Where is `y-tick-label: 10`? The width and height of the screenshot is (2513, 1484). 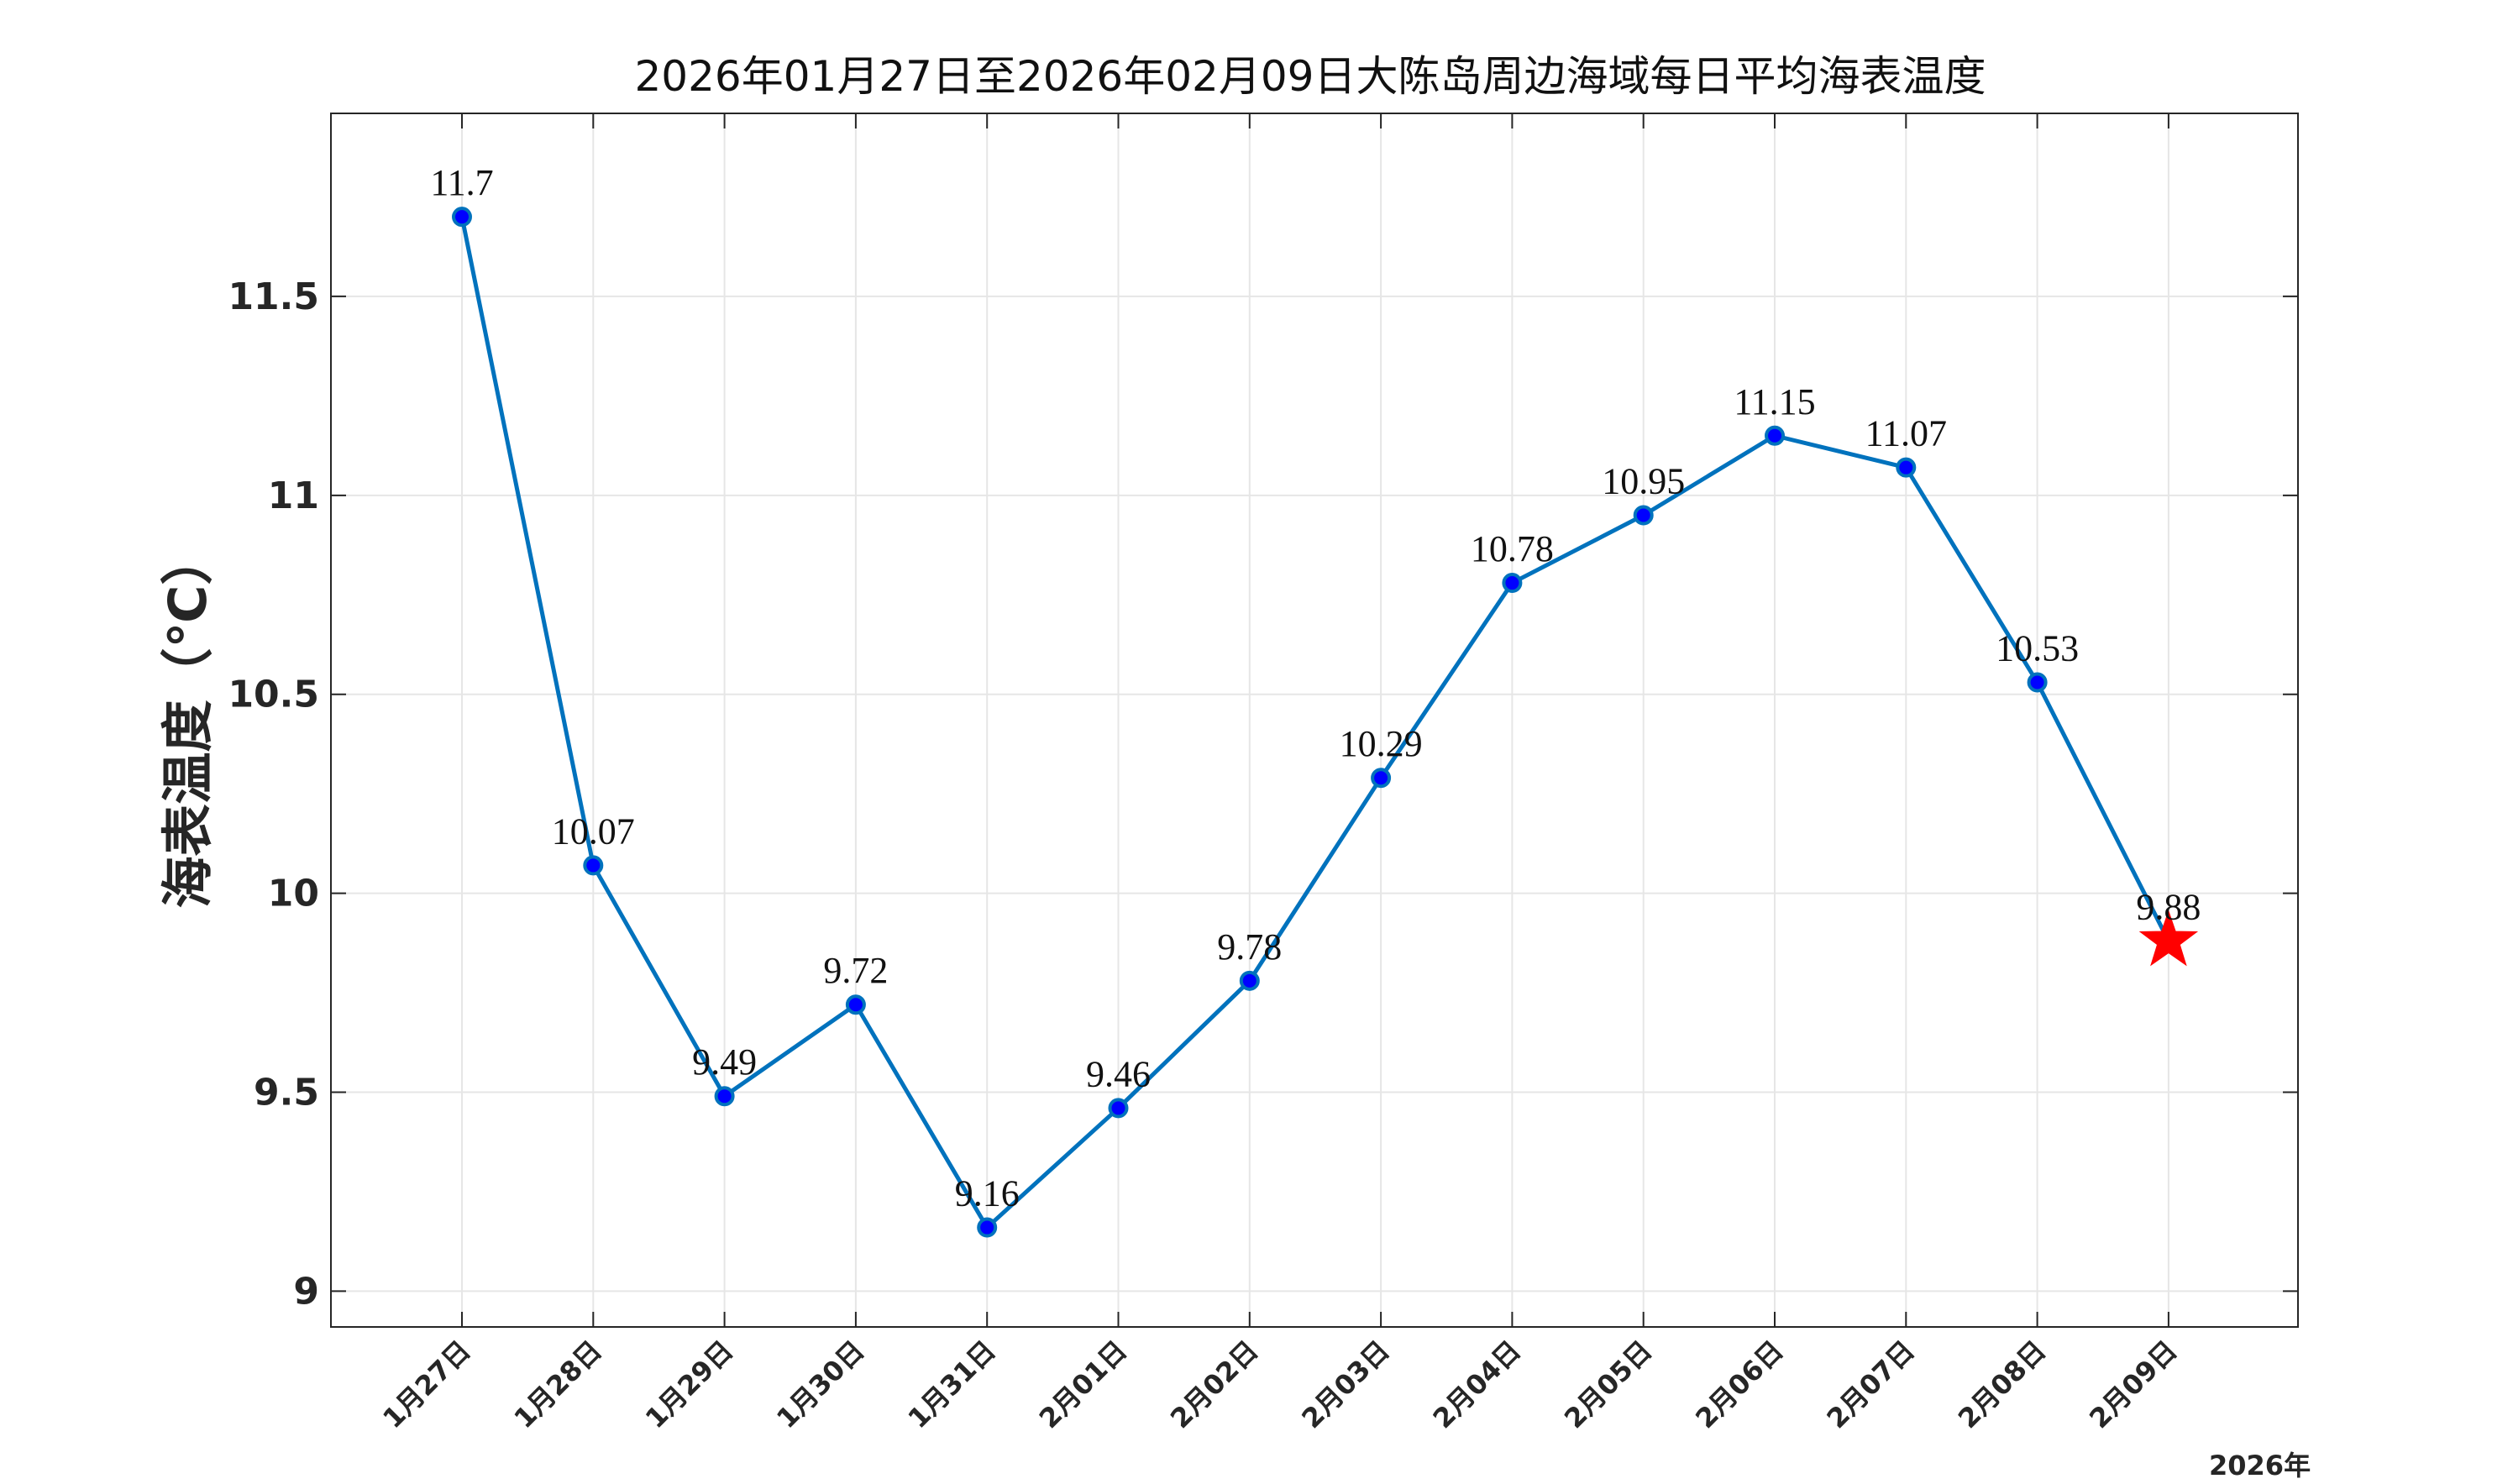 y-tick-label: 10 is located at coordinates (293, 894).